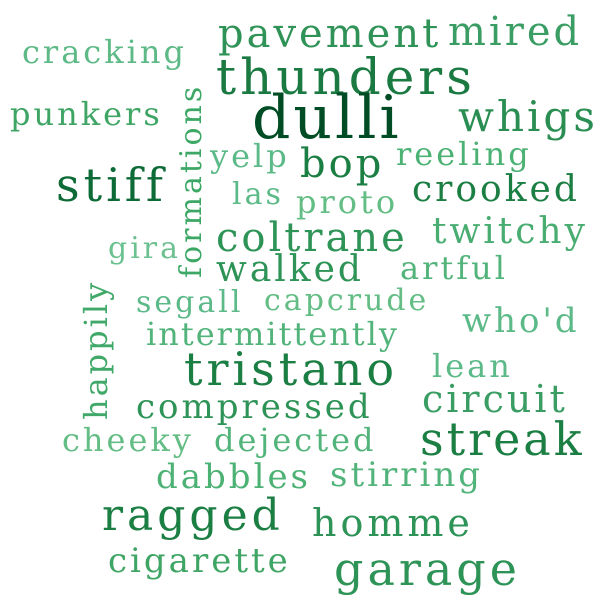 The height and width of the screenshot is (600, 600). I want to click on word-walked: walked, so click(290, 269).